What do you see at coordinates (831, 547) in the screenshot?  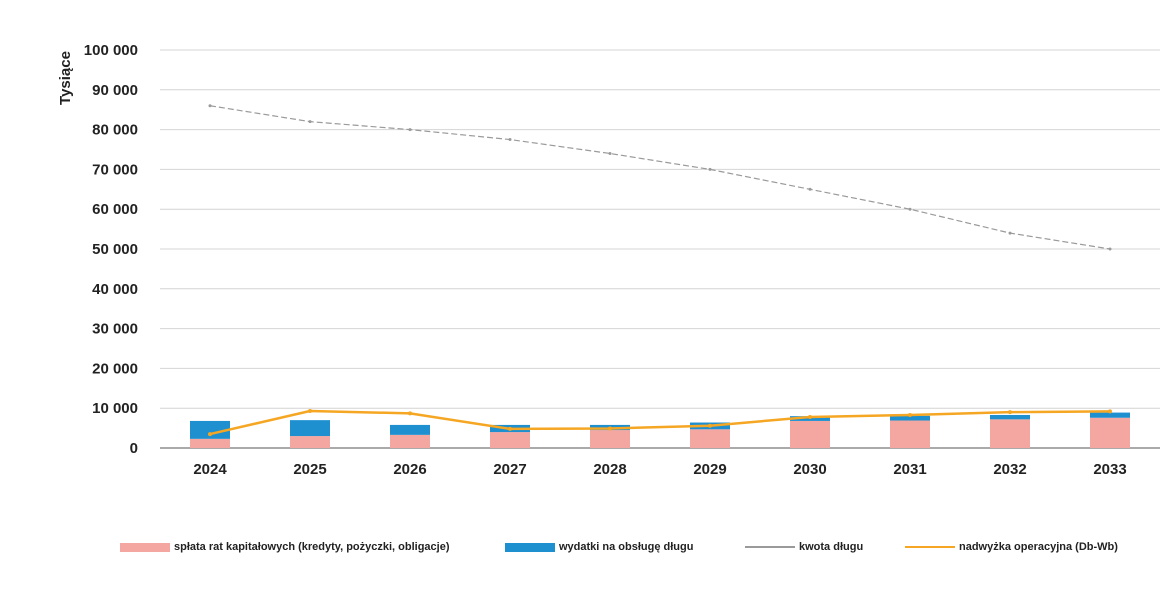 I see `legend-label-debt-amount: kwota długu` at bounding box center [831, 547].